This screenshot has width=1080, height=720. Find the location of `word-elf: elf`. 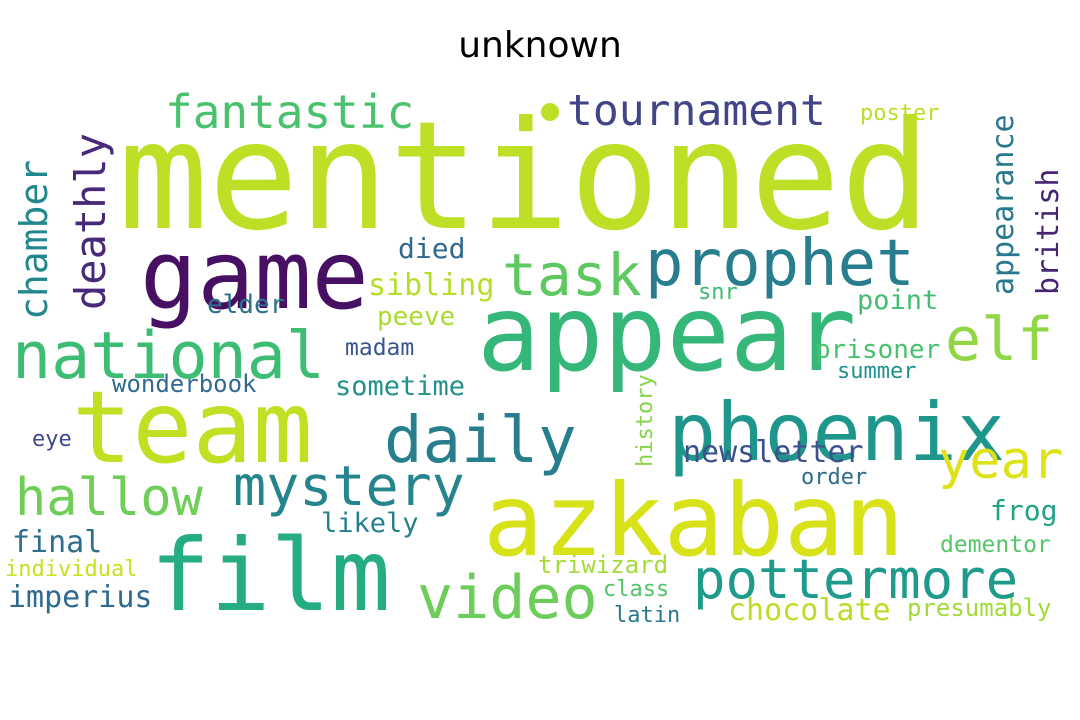

word-elf: elf is located at coordinates (999, 340).